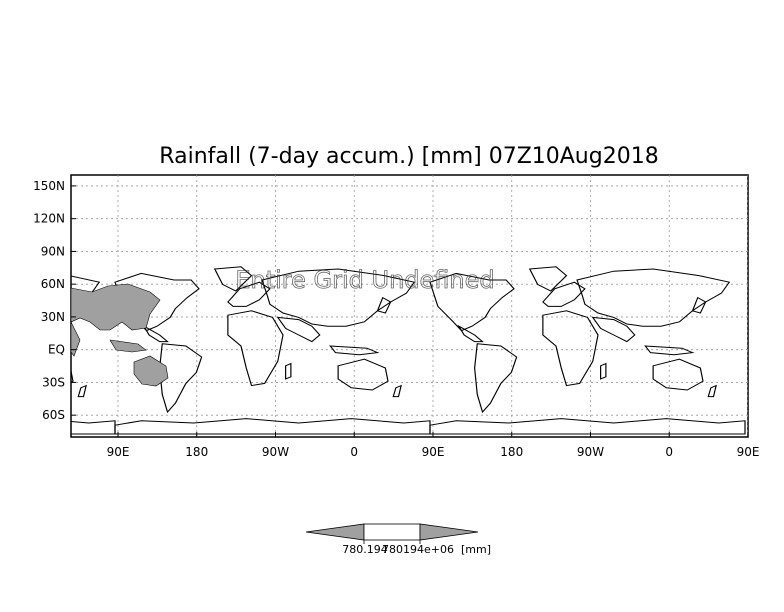 The image size is (784, 612). What do you see at coordinates (54, 300) in the screenshot?
I see `y-axis-ticks: 150N 120N 90N 60N 30N EQ 30S 60S` at bounding box center [54, 300].